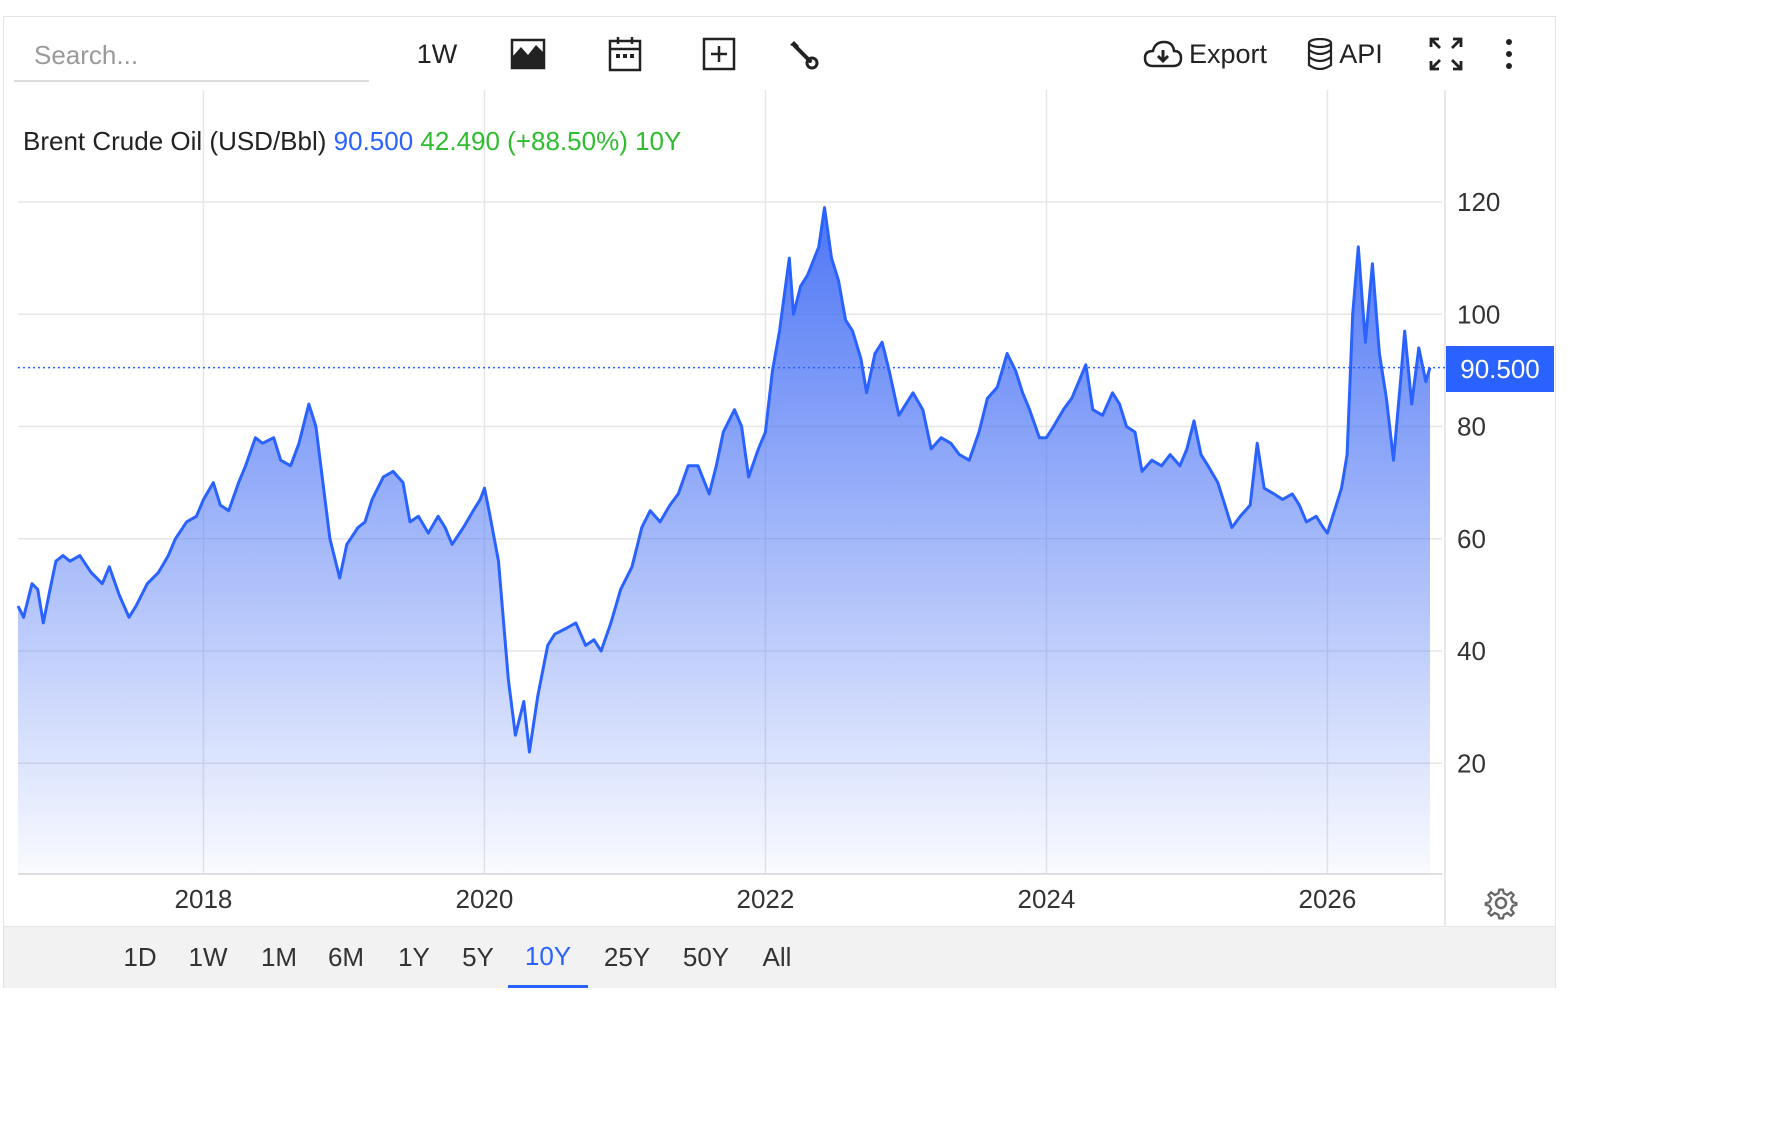 The image size is (1774, 1142). I want to click on fullscreen-icon, so click(1446, 54).